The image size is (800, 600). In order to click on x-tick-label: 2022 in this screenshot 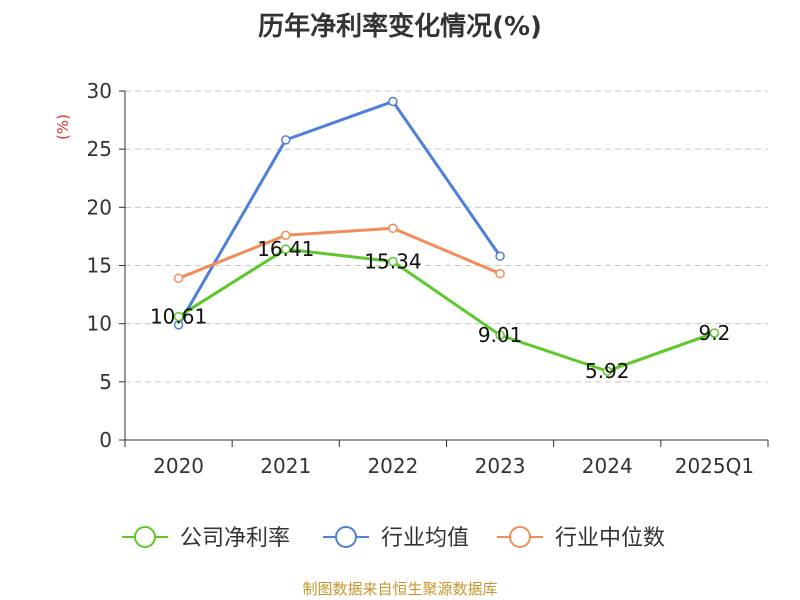, I will do `click(392, 466)`.